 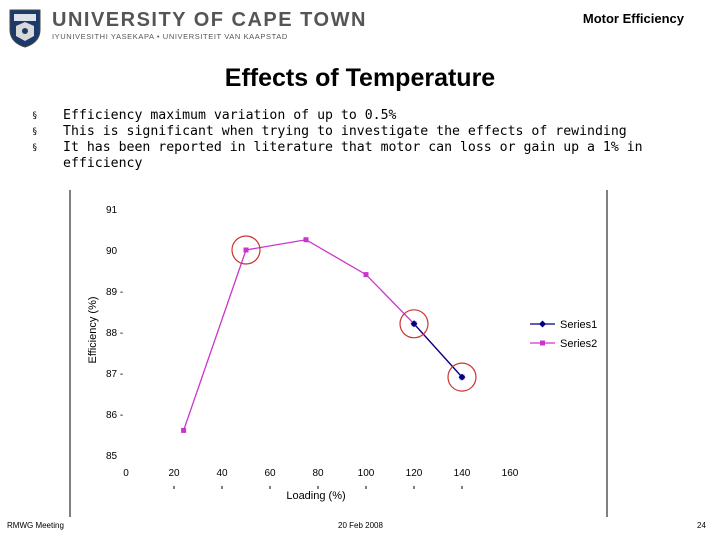 I want to click on x-tick-label: 20, so click(x=174, y=473).